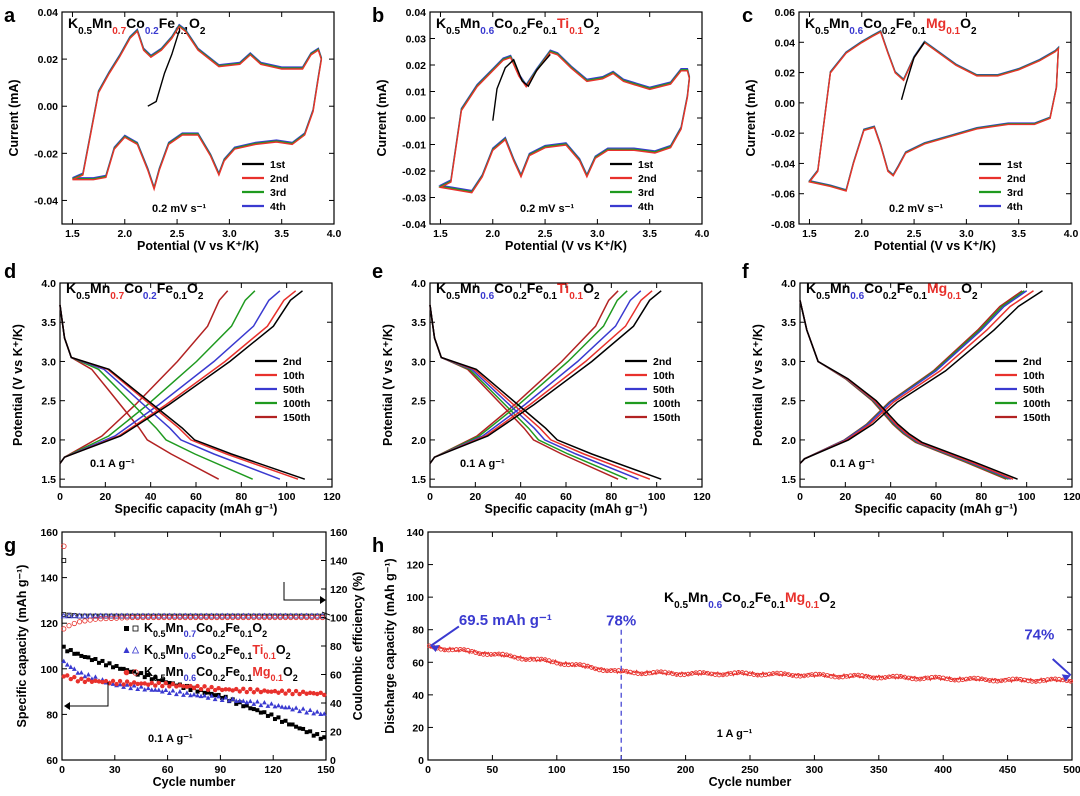  Describe the element at coordinates (139, 392) in the screenshot. I see `discharge-curve` at that location.